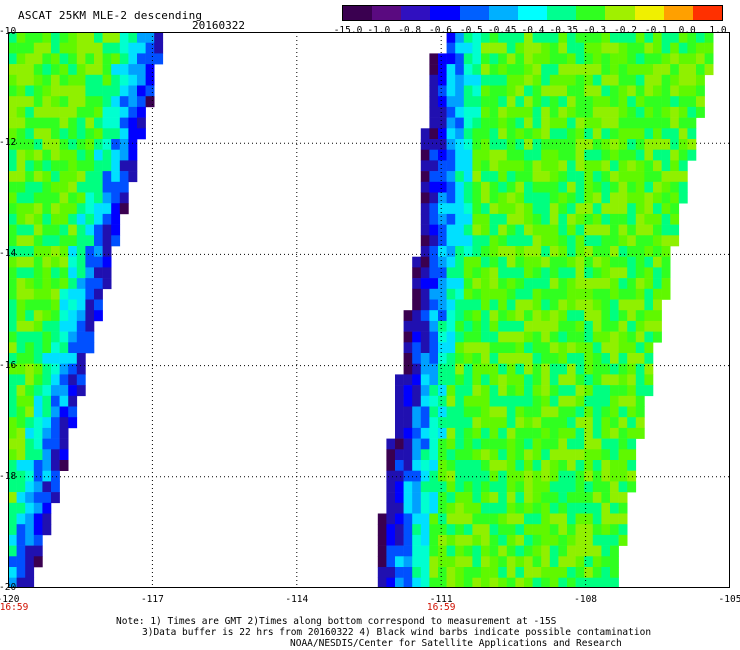 The height and width of the screenshot is (650, 740). I want to click on color-scale-tick-label: -0.5, so click(471, 30).